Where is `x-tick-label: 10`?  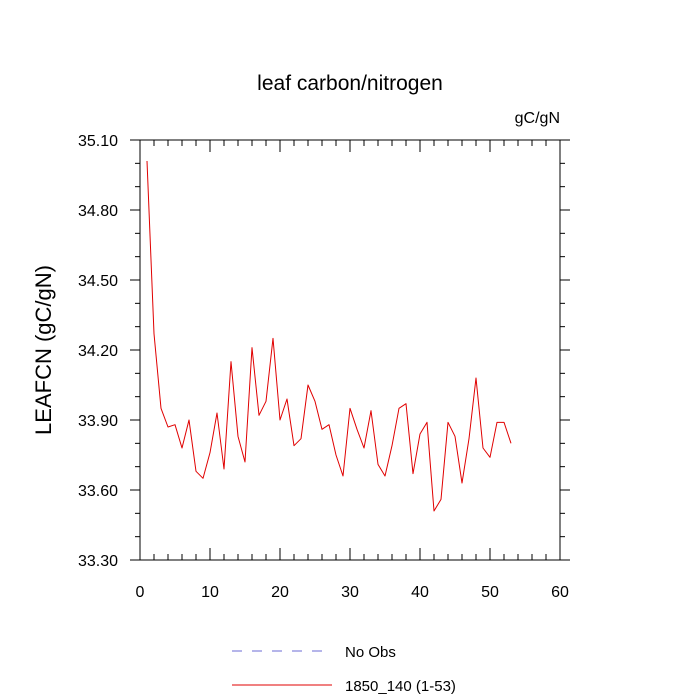 x-tick-label: 10 is located at coordinates (210, 592).